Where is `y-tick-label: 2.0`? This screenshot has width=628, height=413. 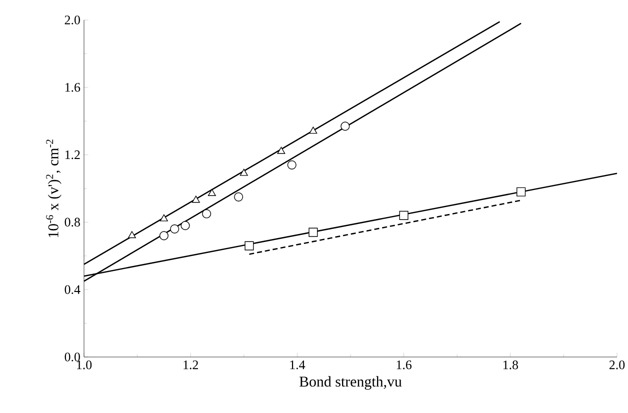 y-tick-label: 2.0 is located at coordinates (72, 20).